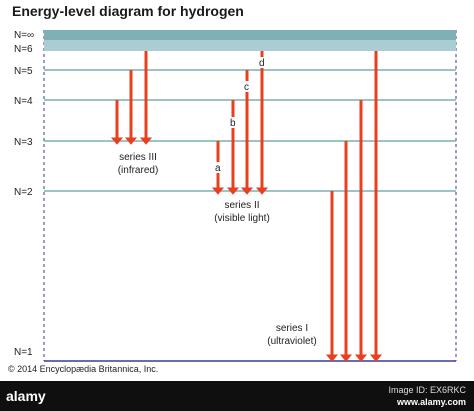 The width and height of the screenshot is (474, 411). I want to click on series-iii-transitions, so click(131, 98).